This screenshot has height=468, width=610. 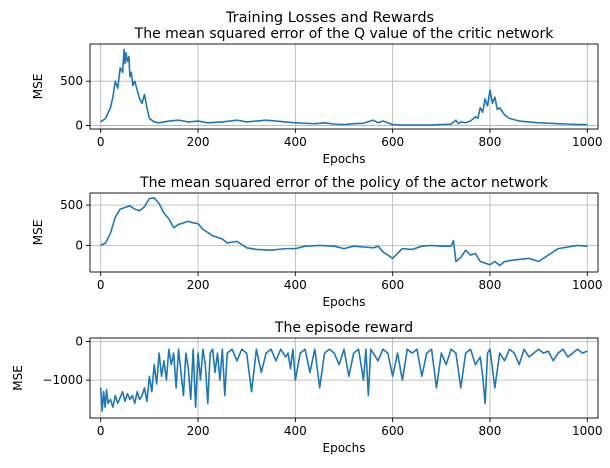 I want to click on figure-suptitle: Training Losses and Rewards, so click(x=329, y=18).